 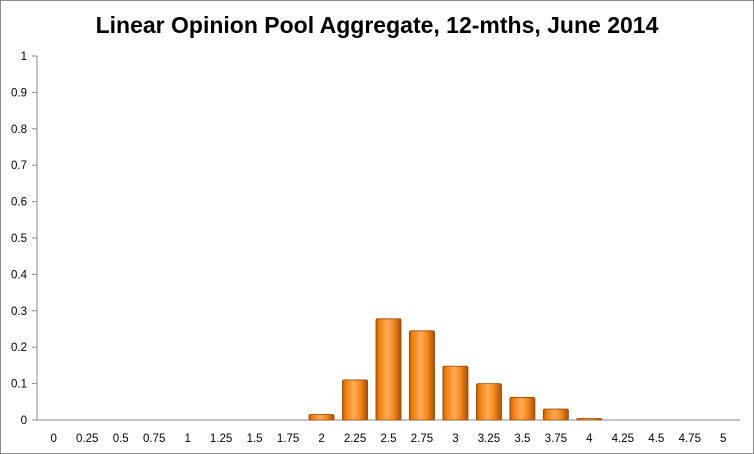 What do you see at coordinates (187, 439) in the screenshot?
I see `x-tick-label: 1` at bounding box center [187, 439].